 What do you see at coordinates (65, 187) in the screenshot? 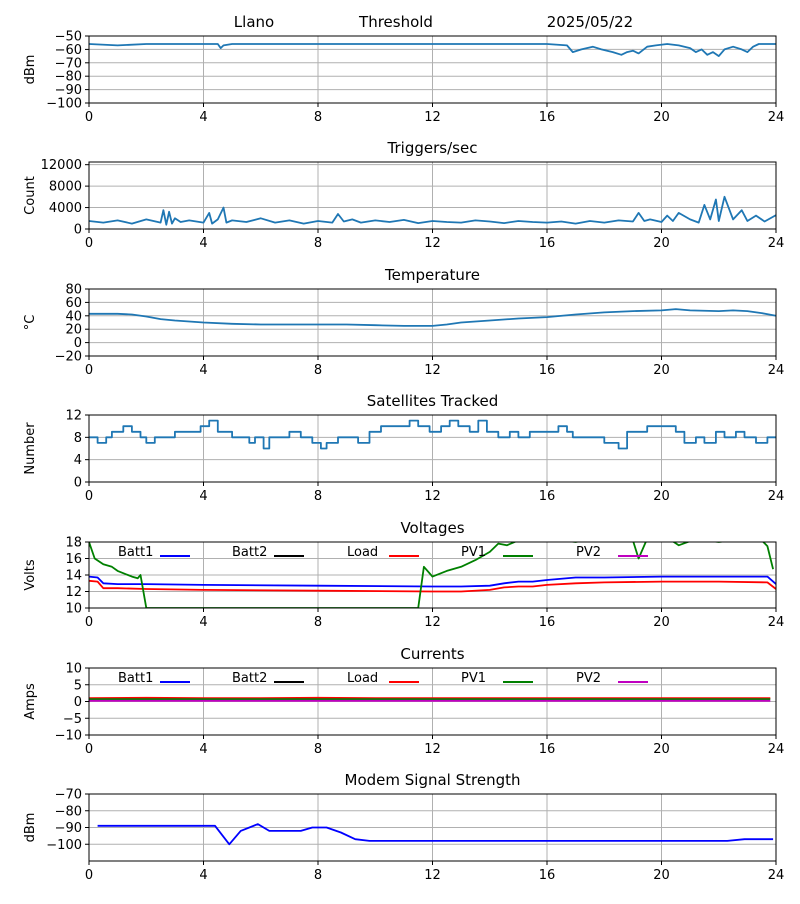
I see `y-tick-label: 8000` at bounding box center [65, 187].